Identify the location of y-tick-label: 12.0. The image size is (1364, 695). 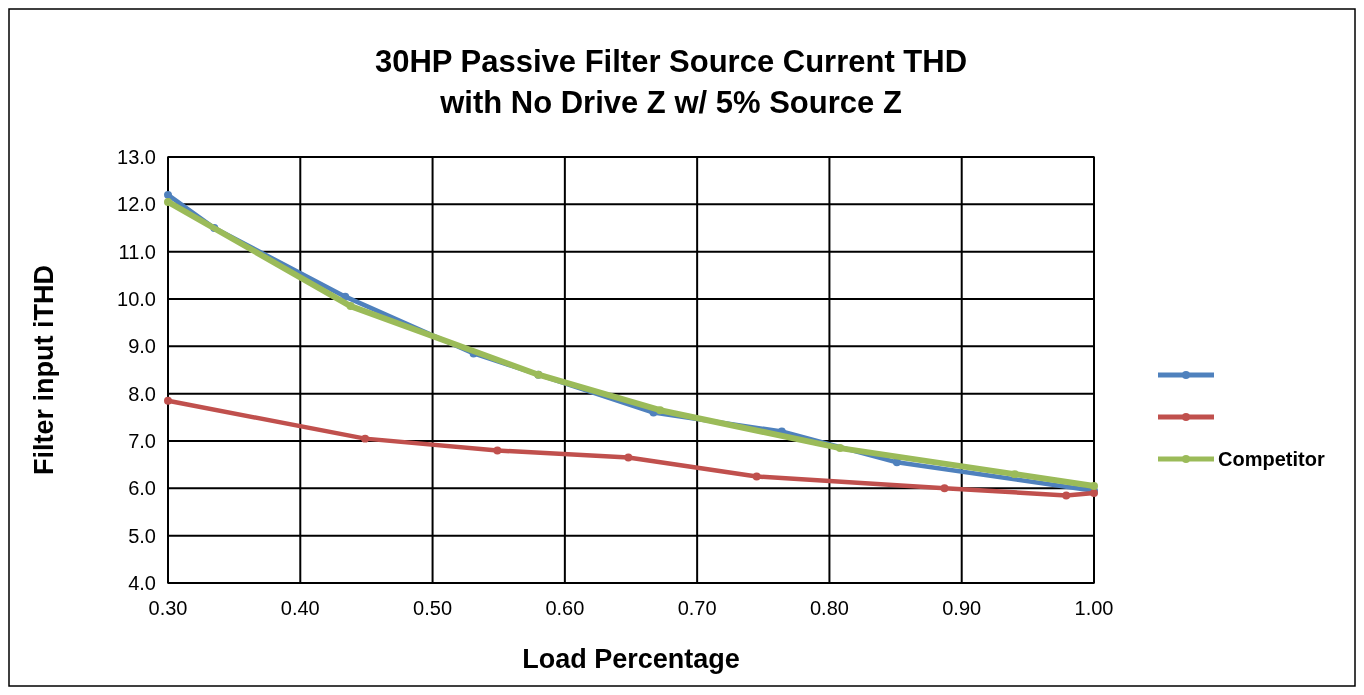
(136, 204).